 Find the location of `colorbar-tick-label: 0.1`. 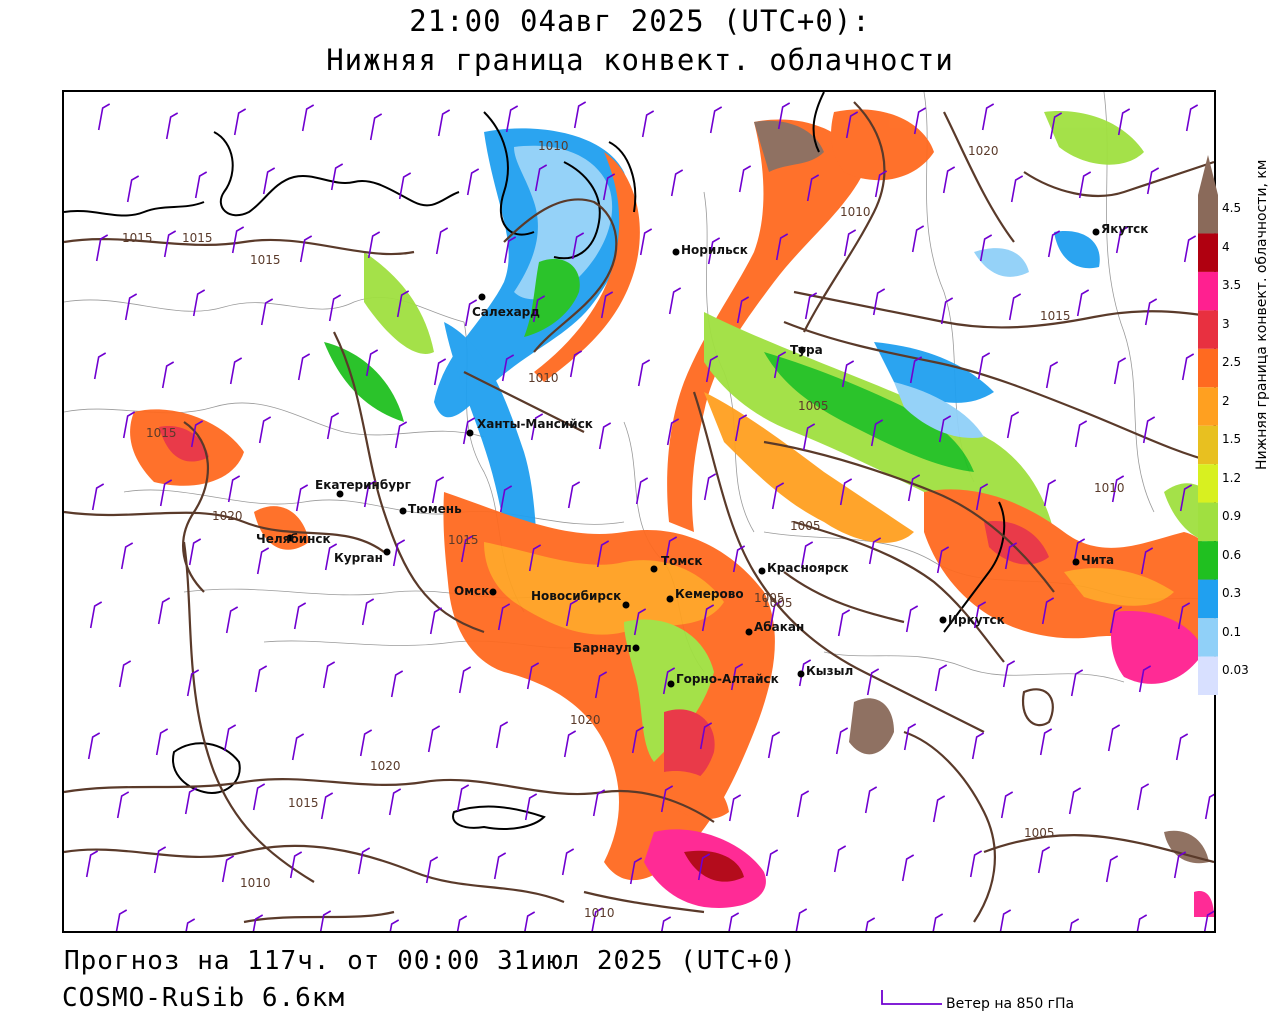

colorbar-tick-label: 0.1 is located at coordinates (1232, 631).